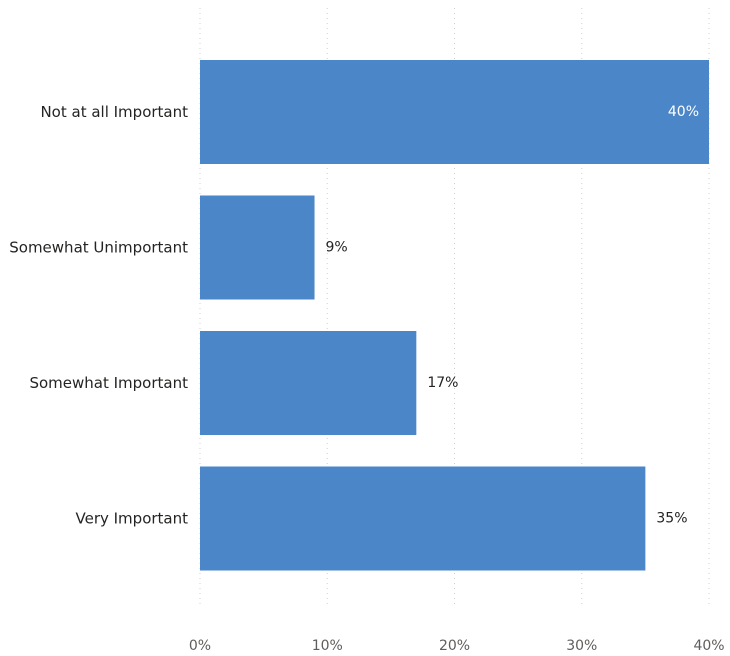 Image resolution: width=730 pixels, height=656 pixels. What do you see at coordinates (671, 519) in the screenshot?
I see `data-label: 35%` at bounding box center [671, 519].